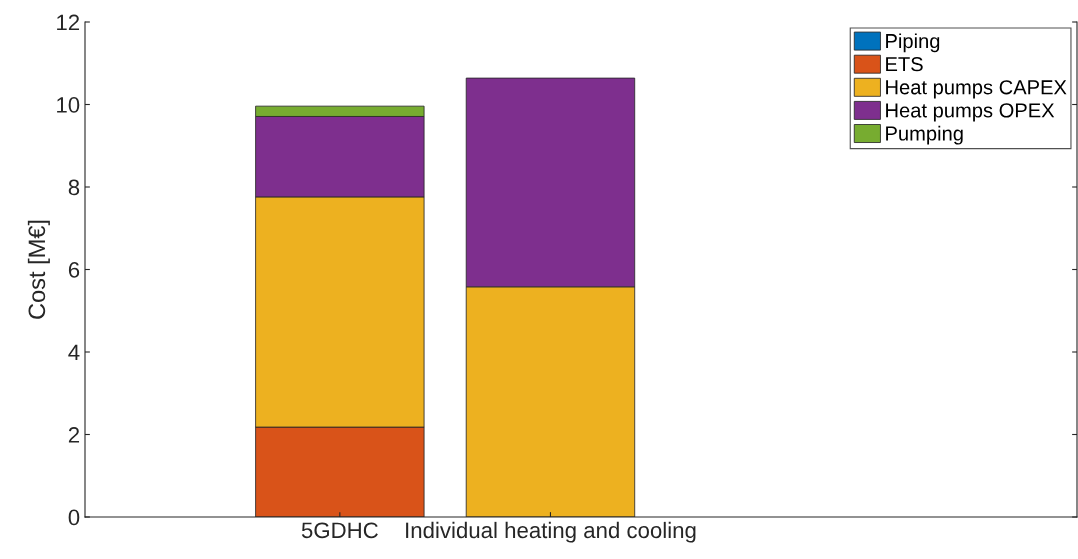 The image size is (1078, 559). I want to click on legend-label: Heat pumps OPEX, so click(970, 112).